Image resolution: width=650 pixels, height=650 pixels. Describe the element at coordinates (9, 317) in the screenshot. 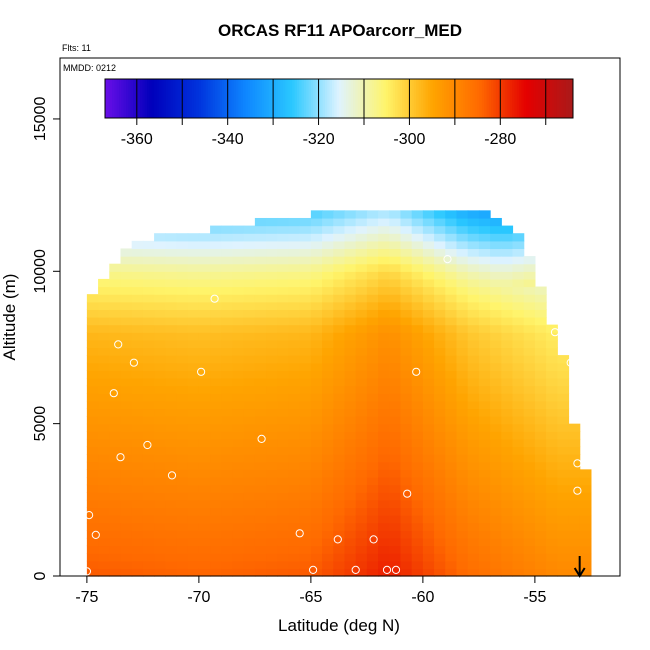

I see `y-axis-label: Altitude (m)` at that location.